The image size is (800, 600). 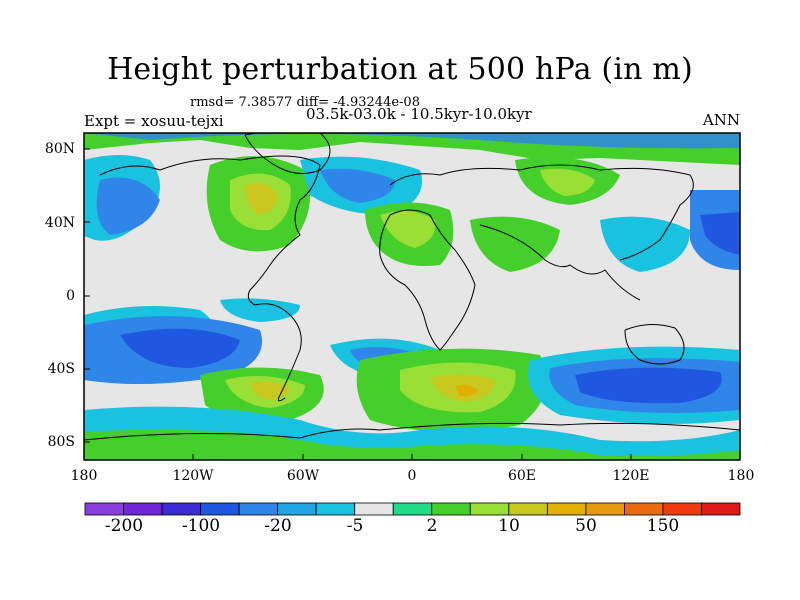 What do you see at coordinates (541, 212) in the screenshot?
I see `coast-eurasia-north` at bounding box center [541, 212].